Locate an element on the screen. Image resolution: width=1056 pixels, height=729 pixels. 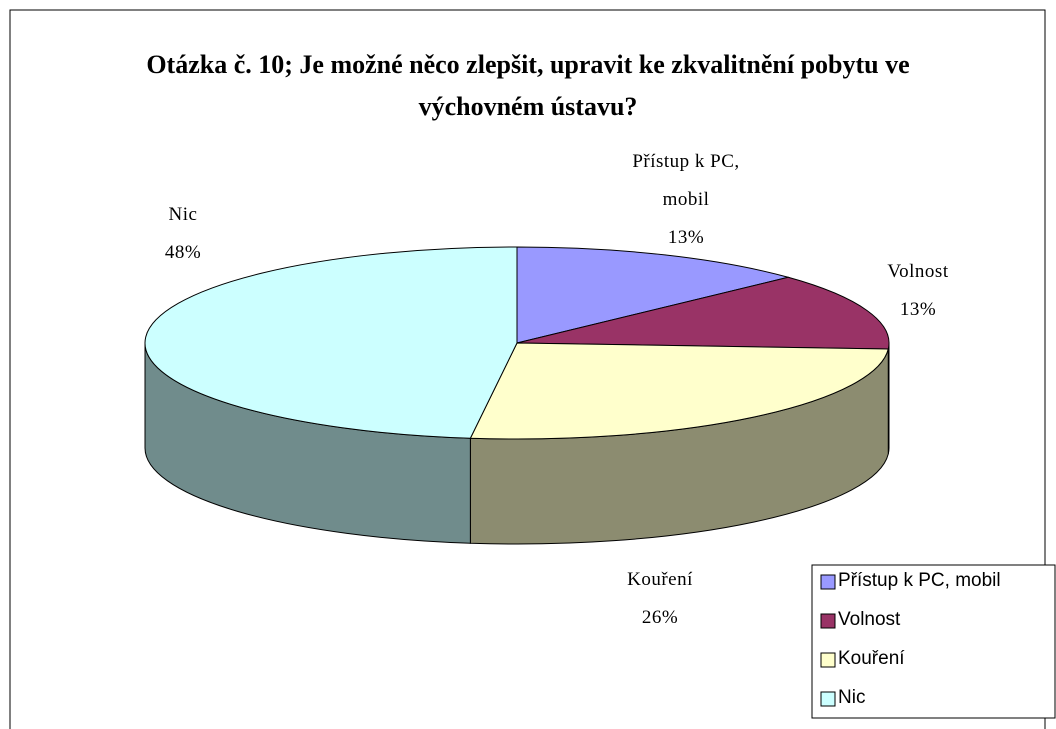
legend-label: Nic is located at coordinates (852, 697).